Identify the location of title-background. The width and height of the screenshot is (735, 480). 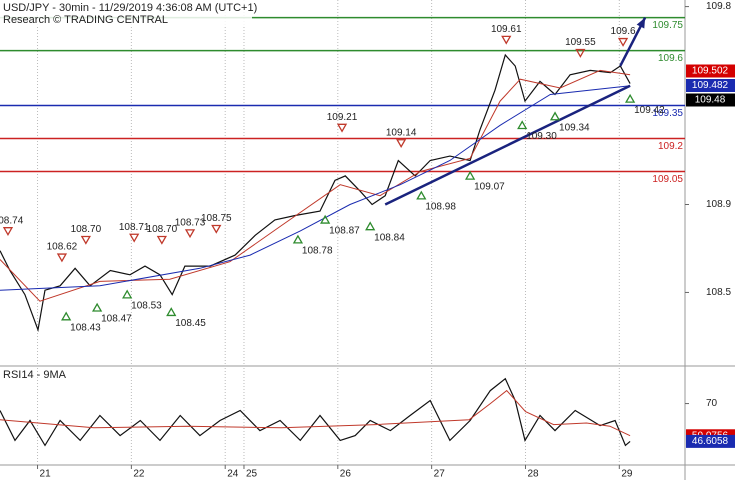
(126, 13).